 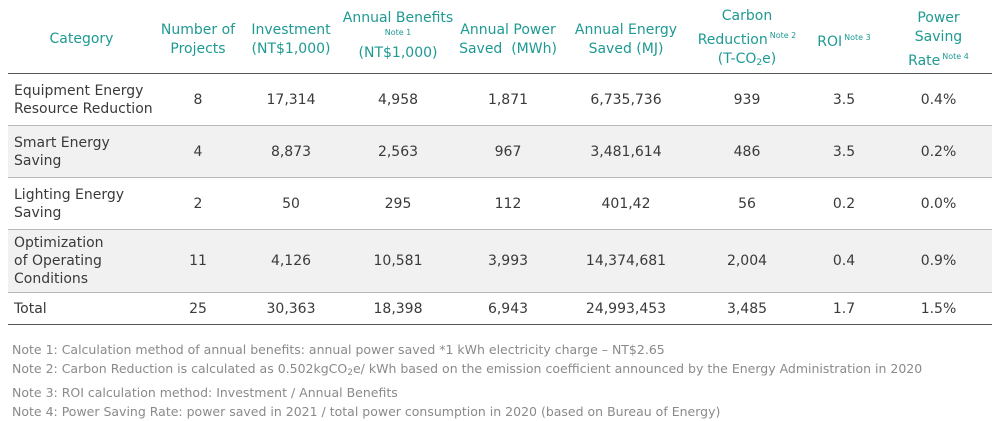 What do you see at coordinates (81, 39) in the screenshot?
I see `header-category: Category` at bounding box center [81, 39].